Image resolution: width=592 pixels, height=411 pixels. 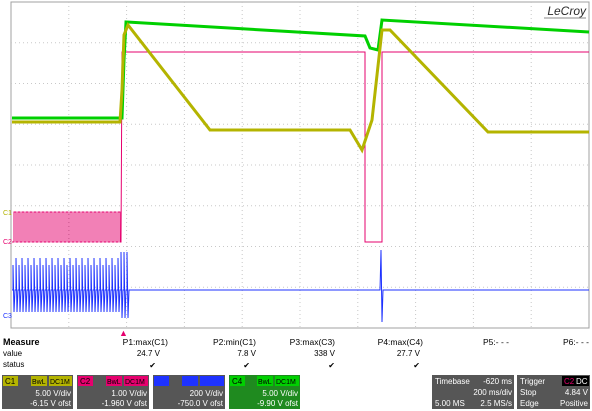 I want to click on timebase-tdiv: 200 ms/div, so click(x=492, y=392).